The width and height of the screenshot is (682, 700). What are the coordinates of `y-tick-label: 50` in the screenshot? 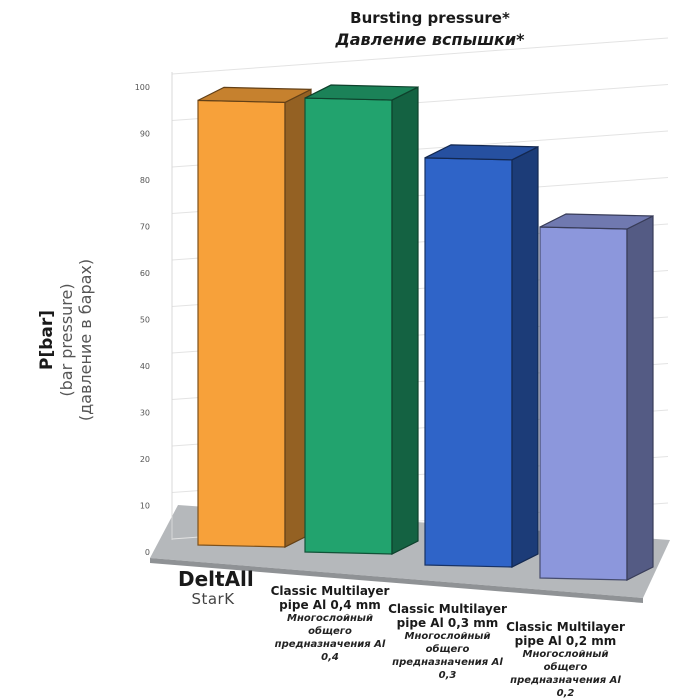 It's located at (145, 320).